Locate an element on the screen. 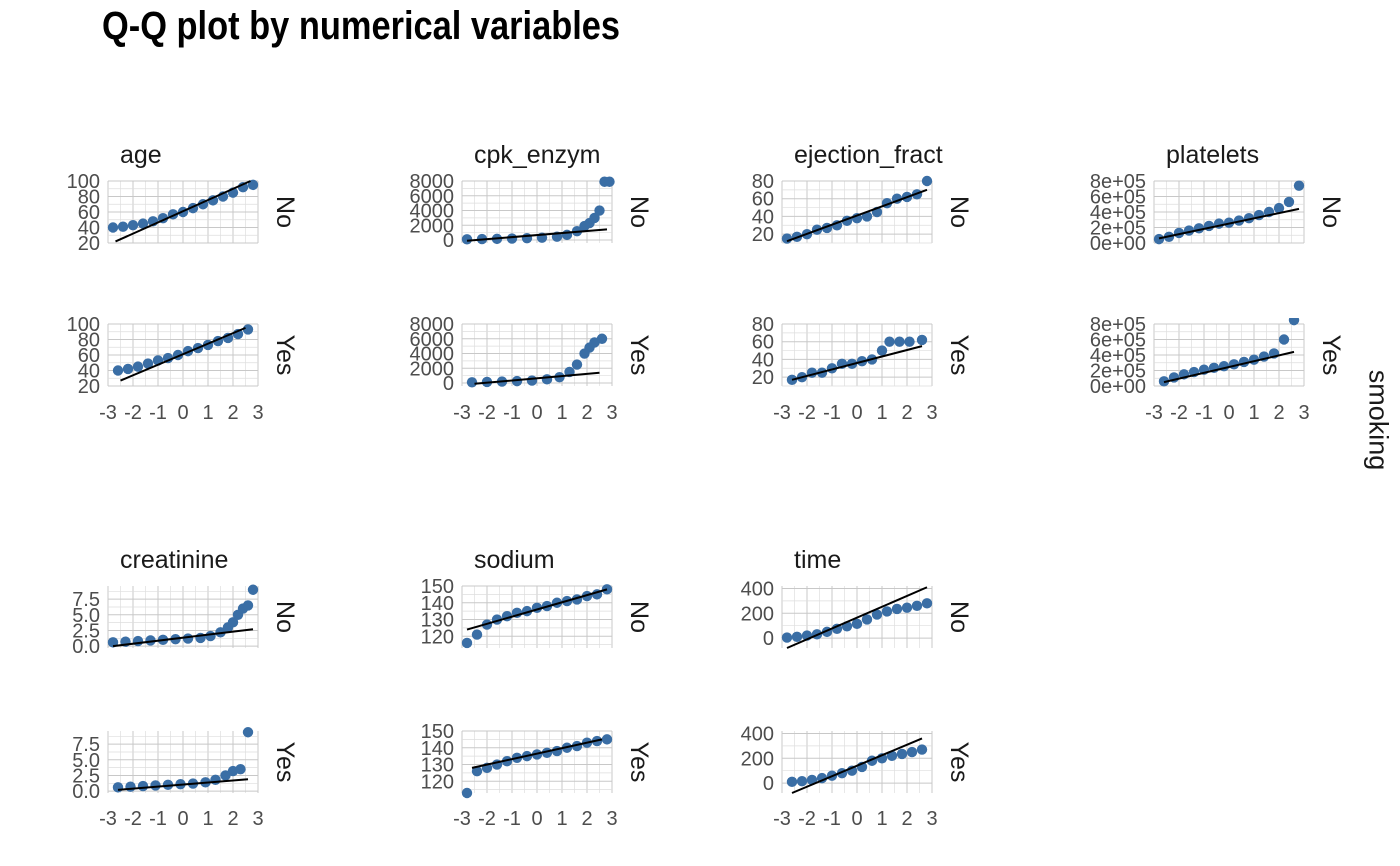  y-tick-label: 130 is located at coordinates (437, 766).